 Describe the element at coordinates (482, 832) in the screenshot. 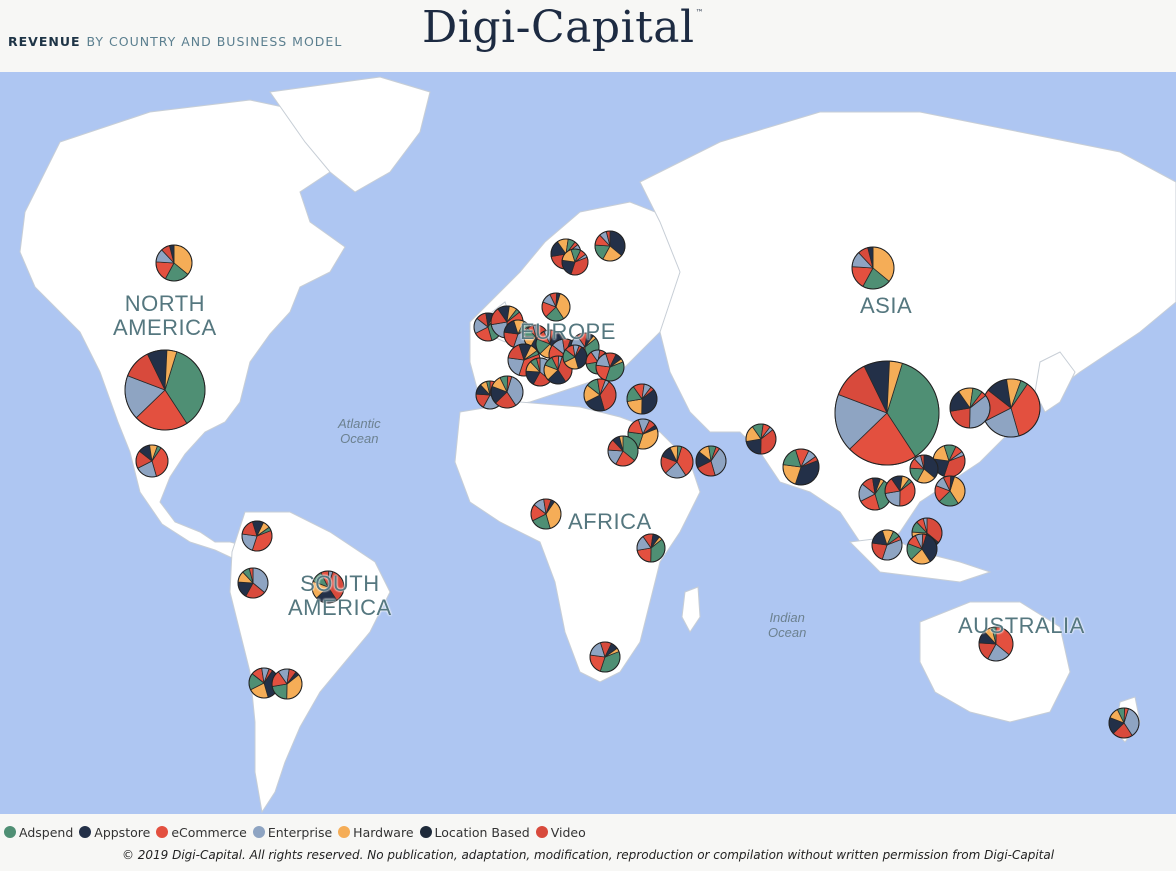

I see `legend-label: Location Based` at that location.